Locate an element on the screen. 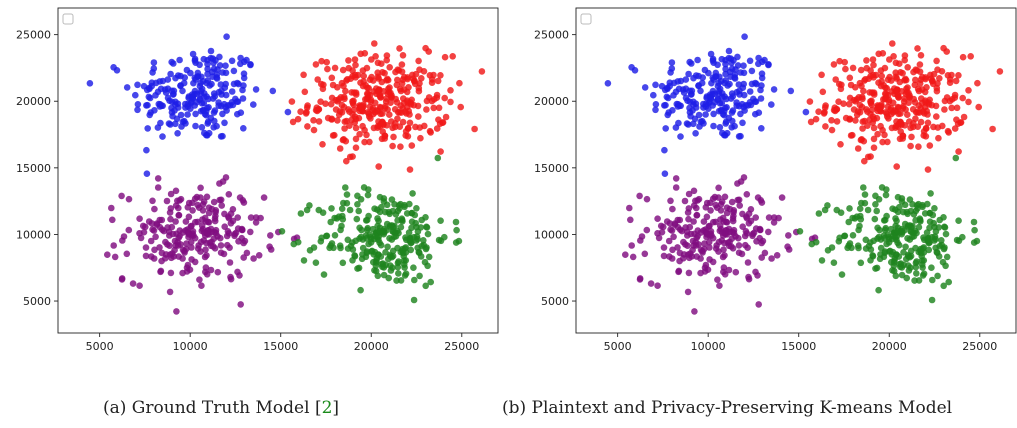 This screenshot has width=1017, height=428. citation-link: 2 is located at coordinates (327, 408).